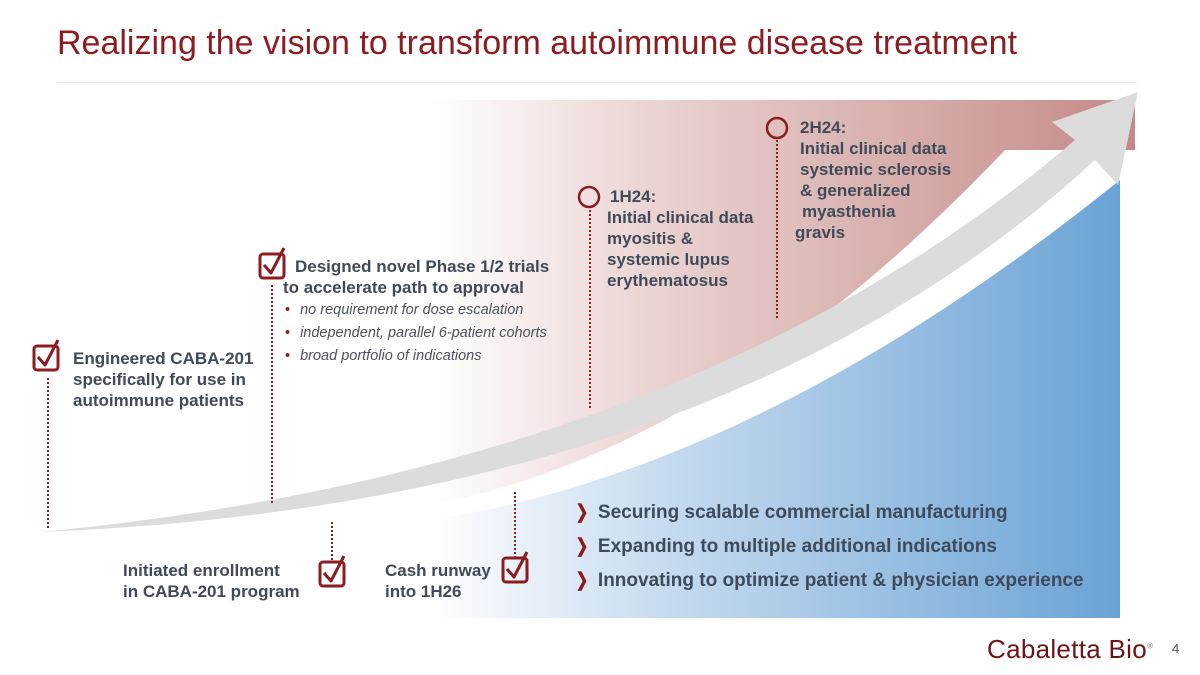  I want to click on milestone-line: myasthenia, so click(849, 211).